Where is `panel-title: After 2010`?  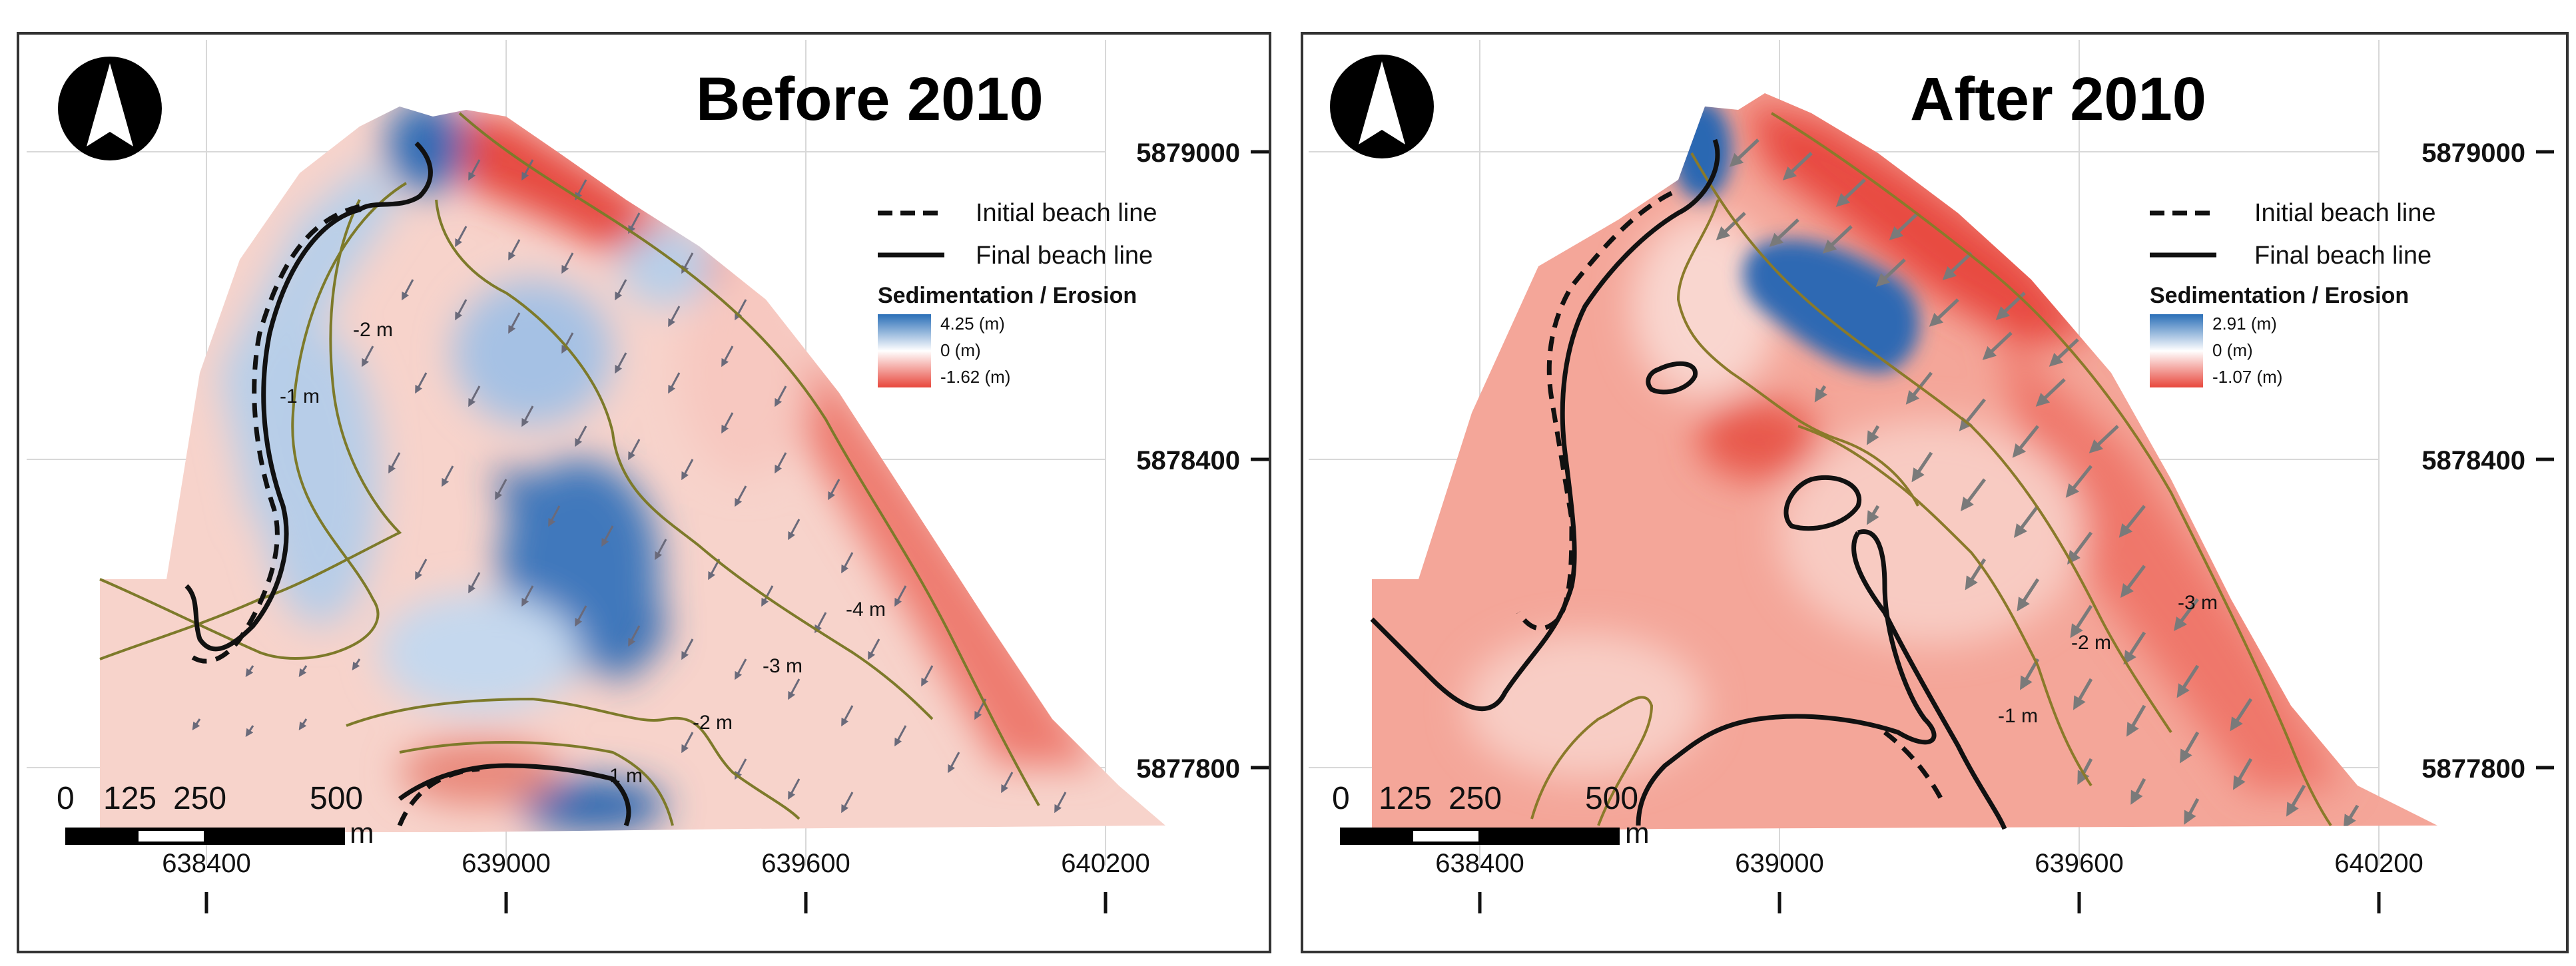 panel-title: After 2010 is located at coordinates (2058, 99).